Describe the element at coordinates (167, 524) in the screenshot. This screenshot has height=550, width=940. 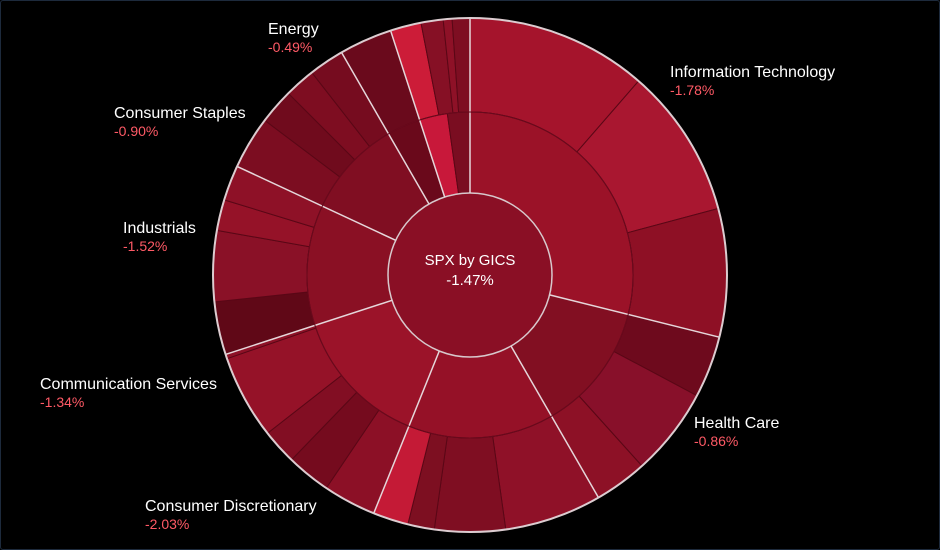
I see `sector-label-change: -2.03%` at that location.